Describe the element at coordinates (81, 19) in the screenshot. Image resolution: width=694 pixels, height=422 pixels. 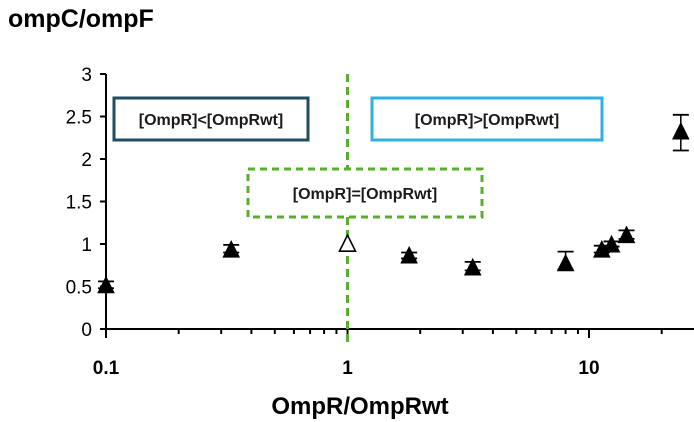
I see `chart-title: ompC/ompF` at that location.